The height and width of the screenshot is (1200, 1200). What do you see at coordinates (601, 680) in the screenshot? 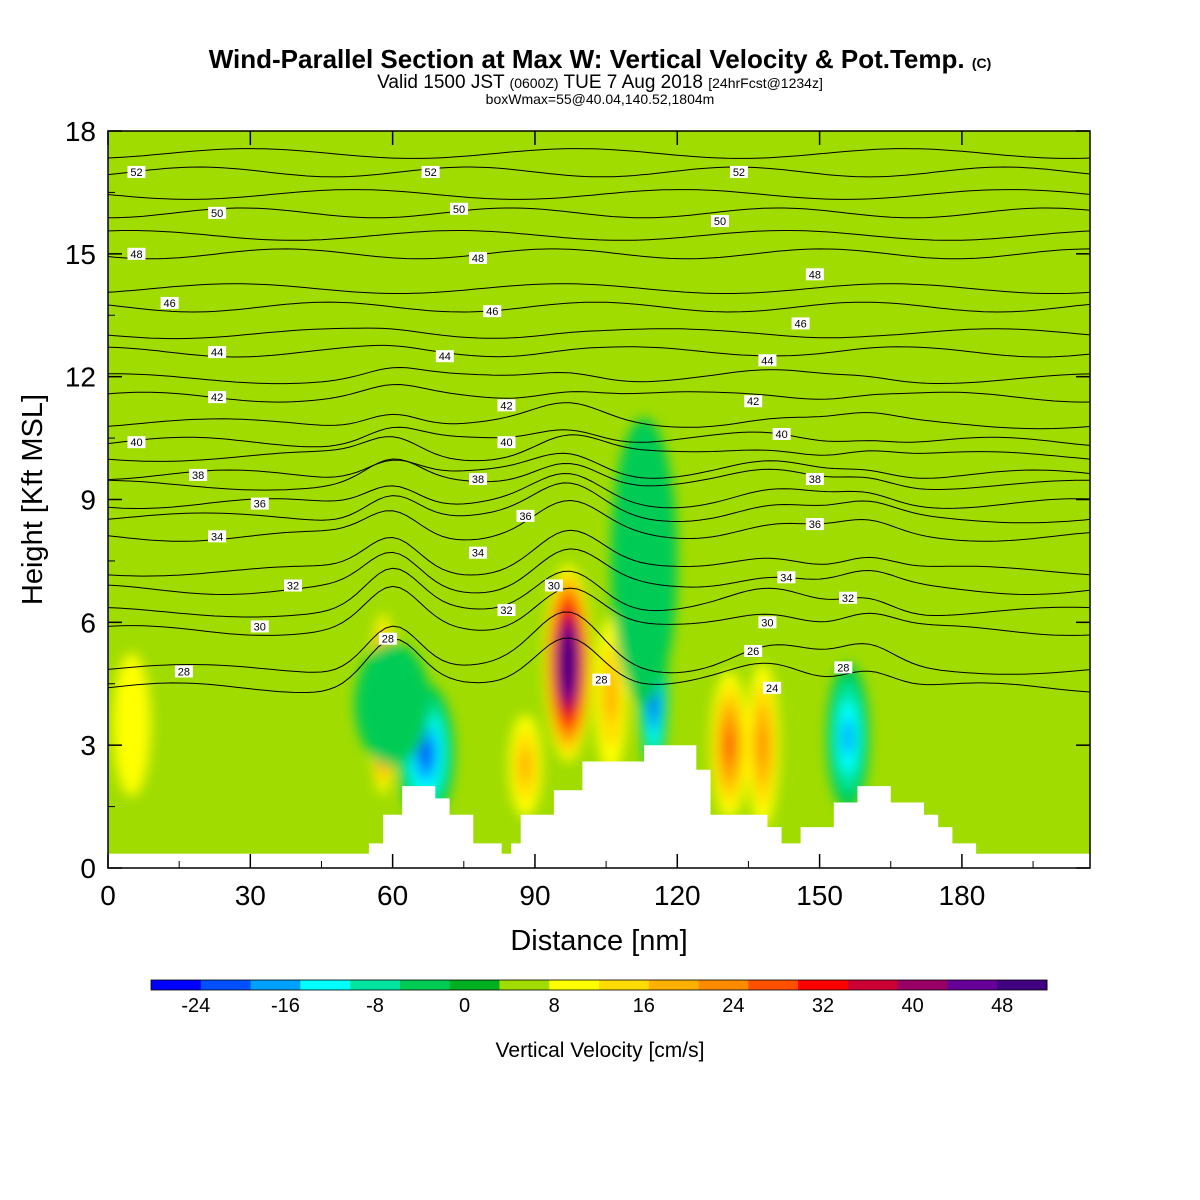
I see `contour-label-38: 28` at bounding box center [601, 680].